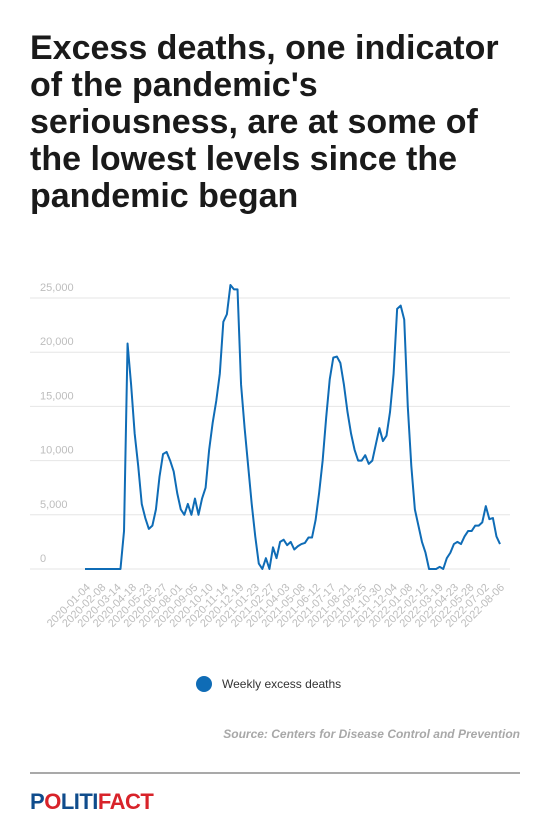  What do you see at coordinates (275, 773) in the screenshot?
I see `divider` at bounding box center [275, 773].